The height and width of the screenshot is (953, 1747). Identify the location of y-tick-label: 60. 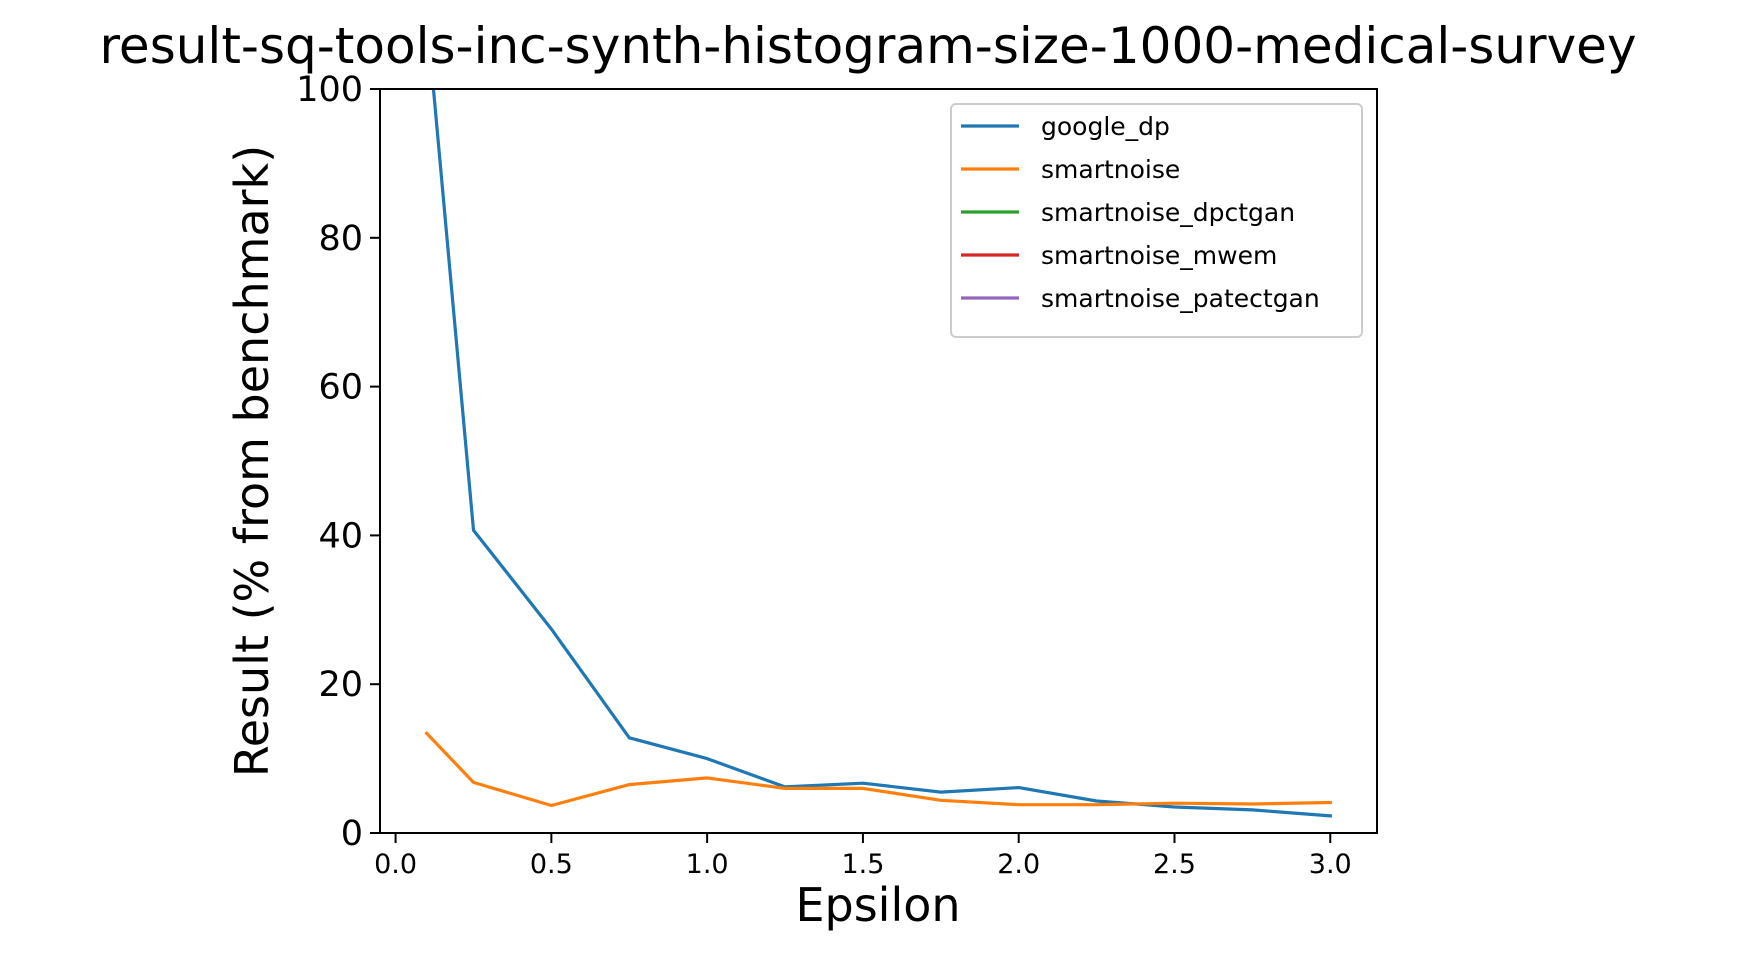
(340, 388).